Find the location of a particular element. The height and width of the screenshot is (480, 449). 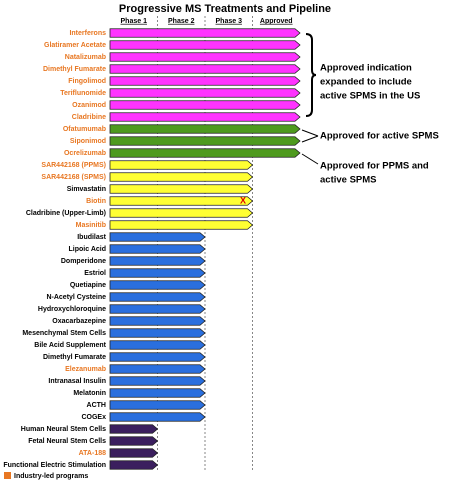

annotation: expanded to include is located at coordinates (366, 82).